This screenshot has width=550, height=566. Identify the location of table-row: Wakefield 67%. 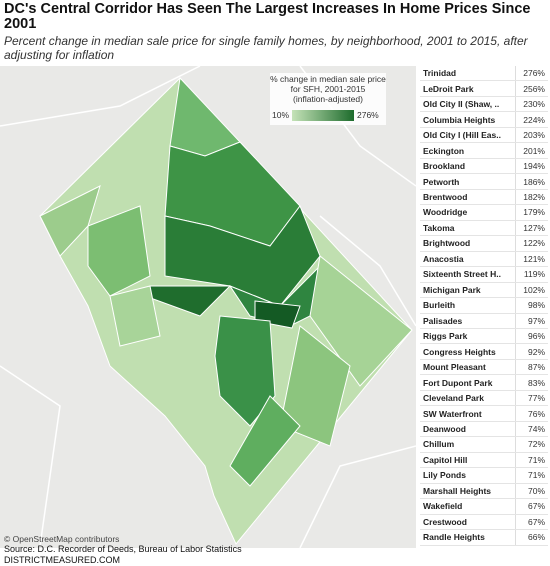
(484, 506).